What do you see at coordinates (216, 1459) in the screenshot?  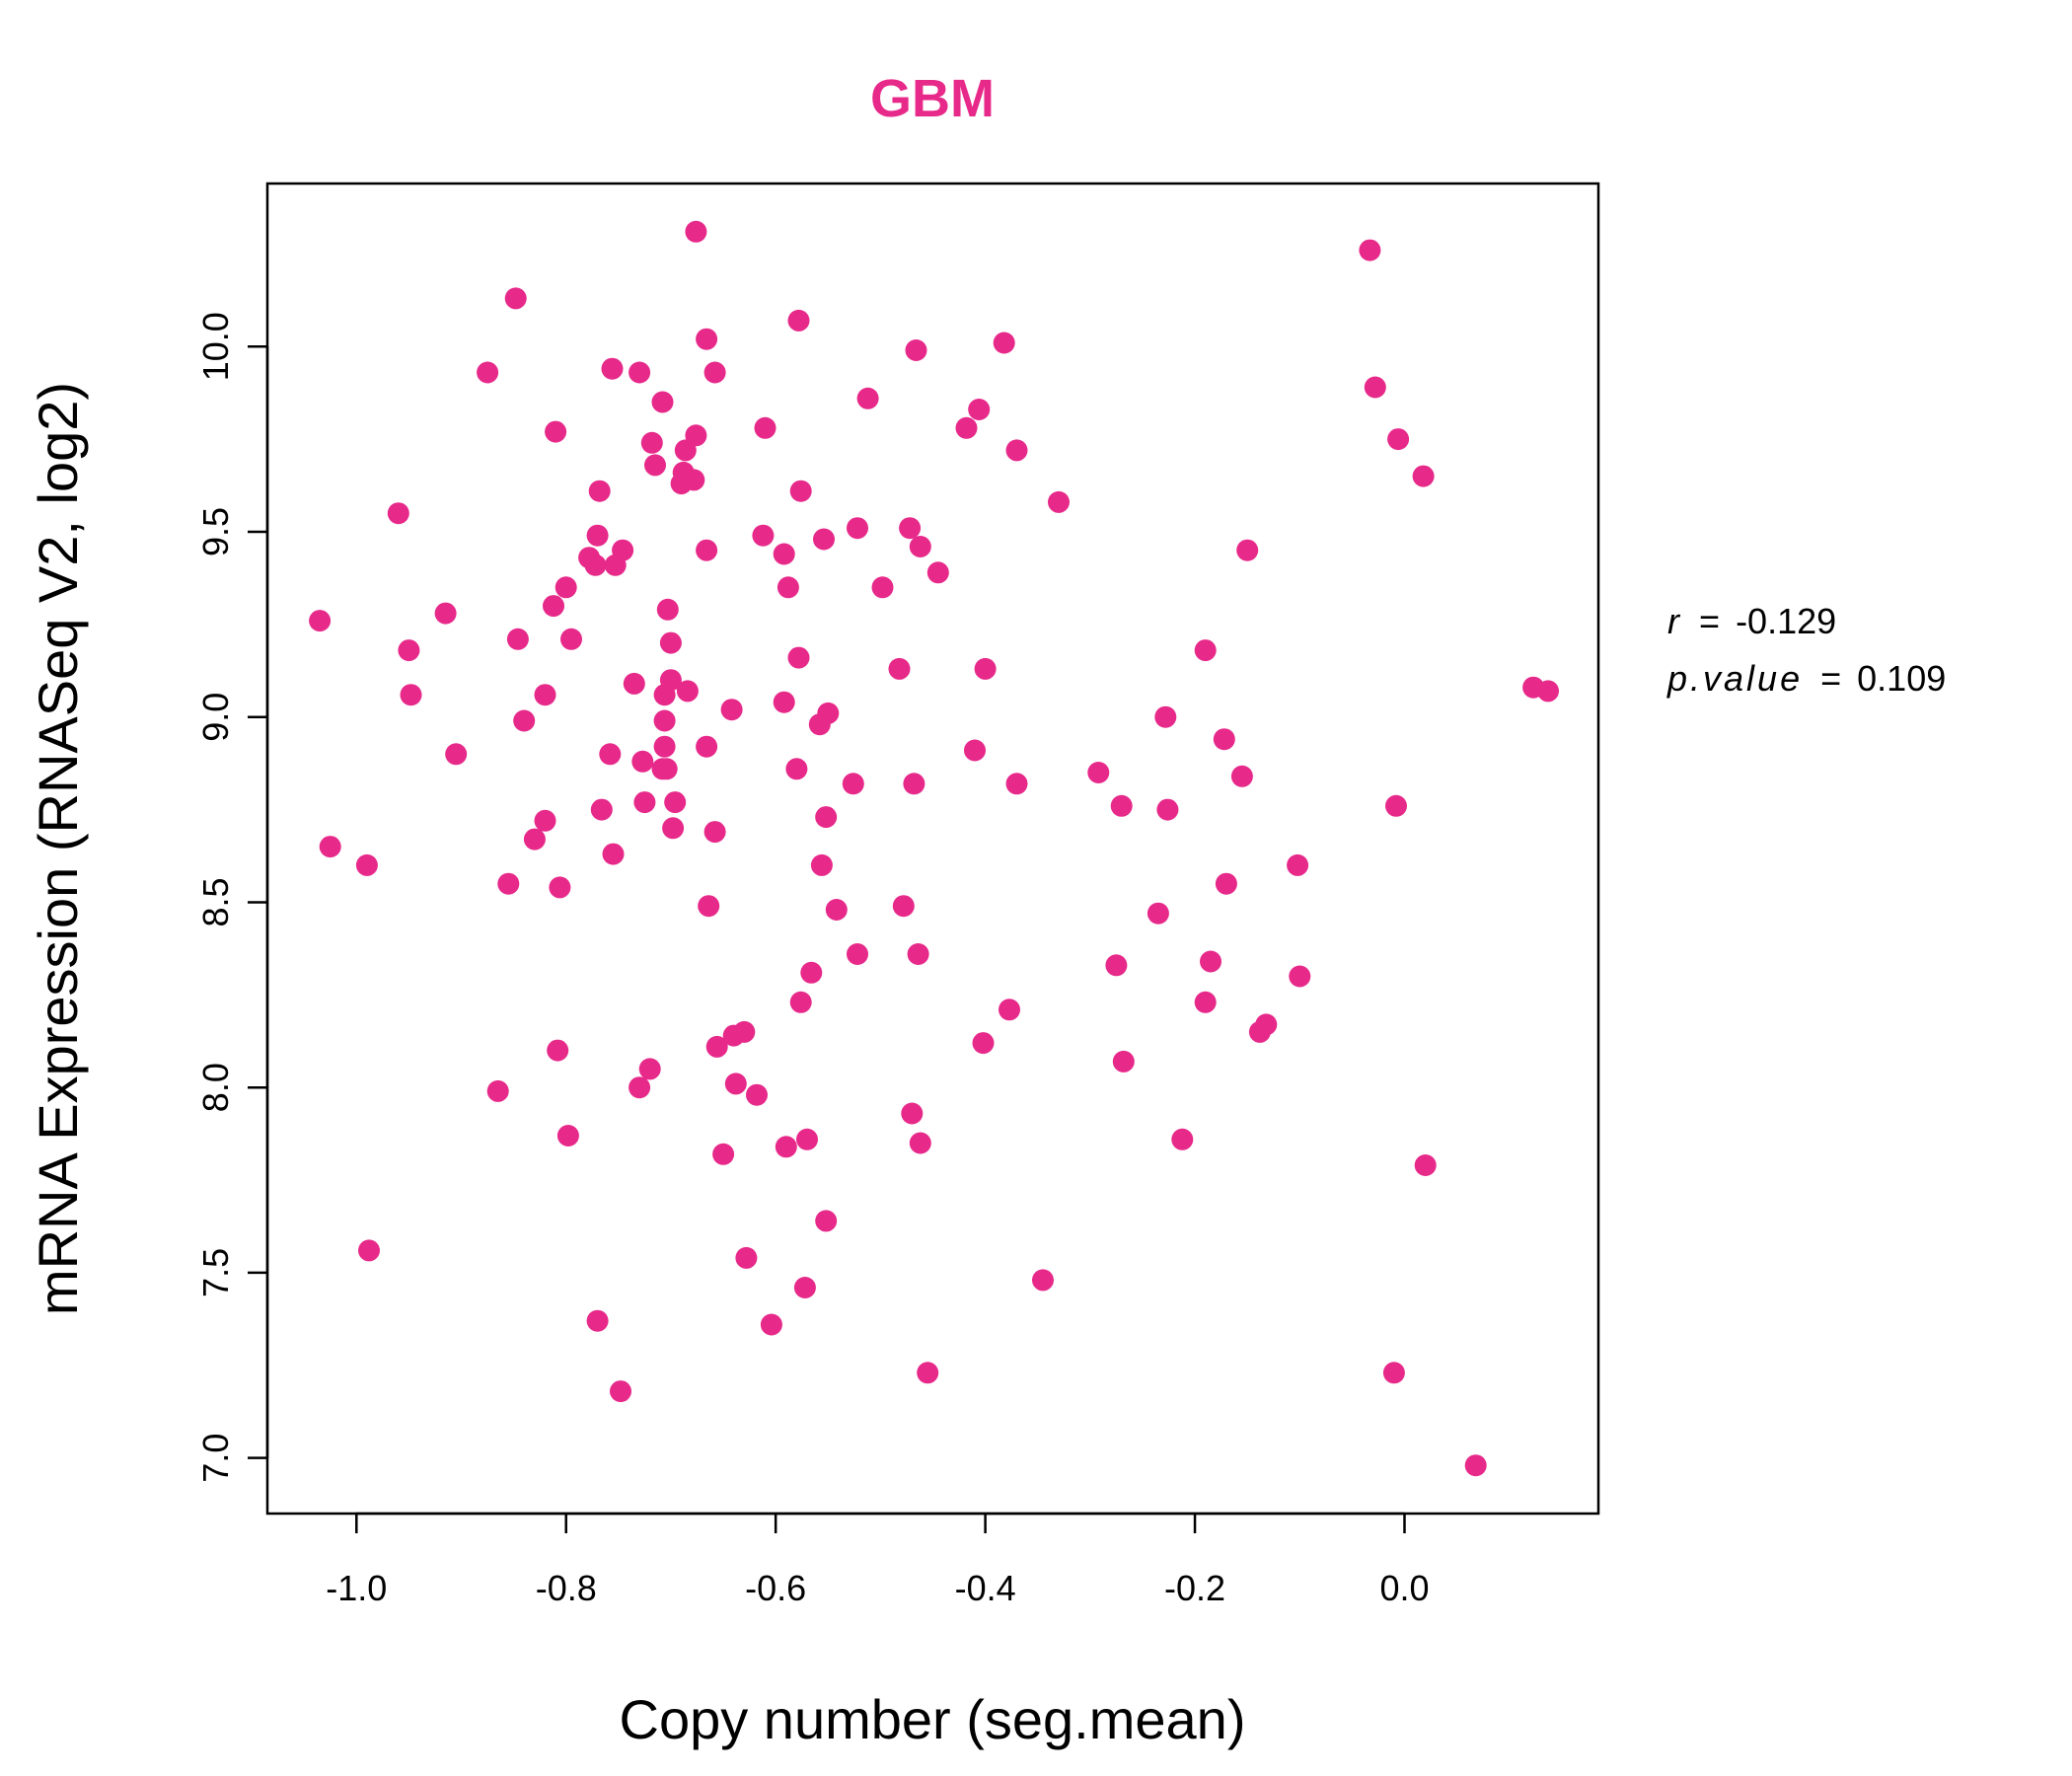 I see `y-tick-label-0: 7.0` at bounding box center [216, 1459].